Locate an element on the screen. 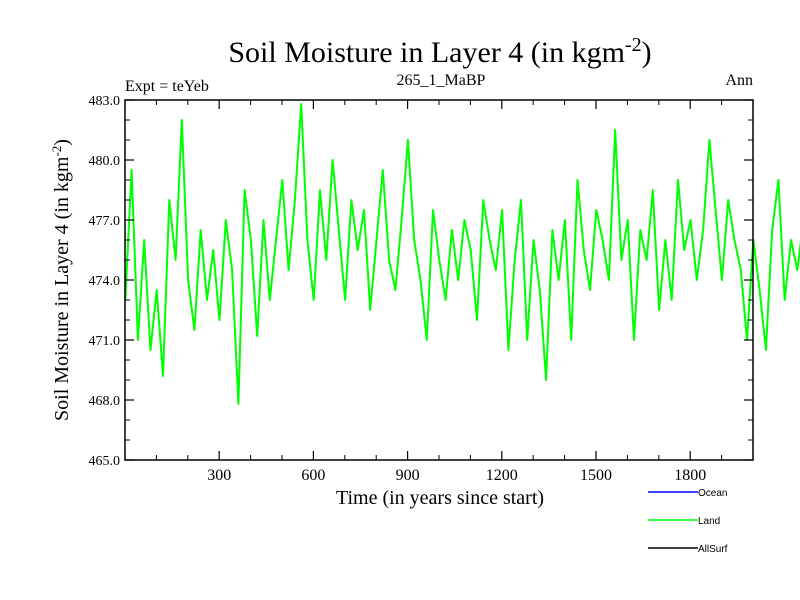 Image resolution: width=800 pixels, height=600 pixels. legend-label-allsurf: AllSurf is located at coordinates (713, 549).